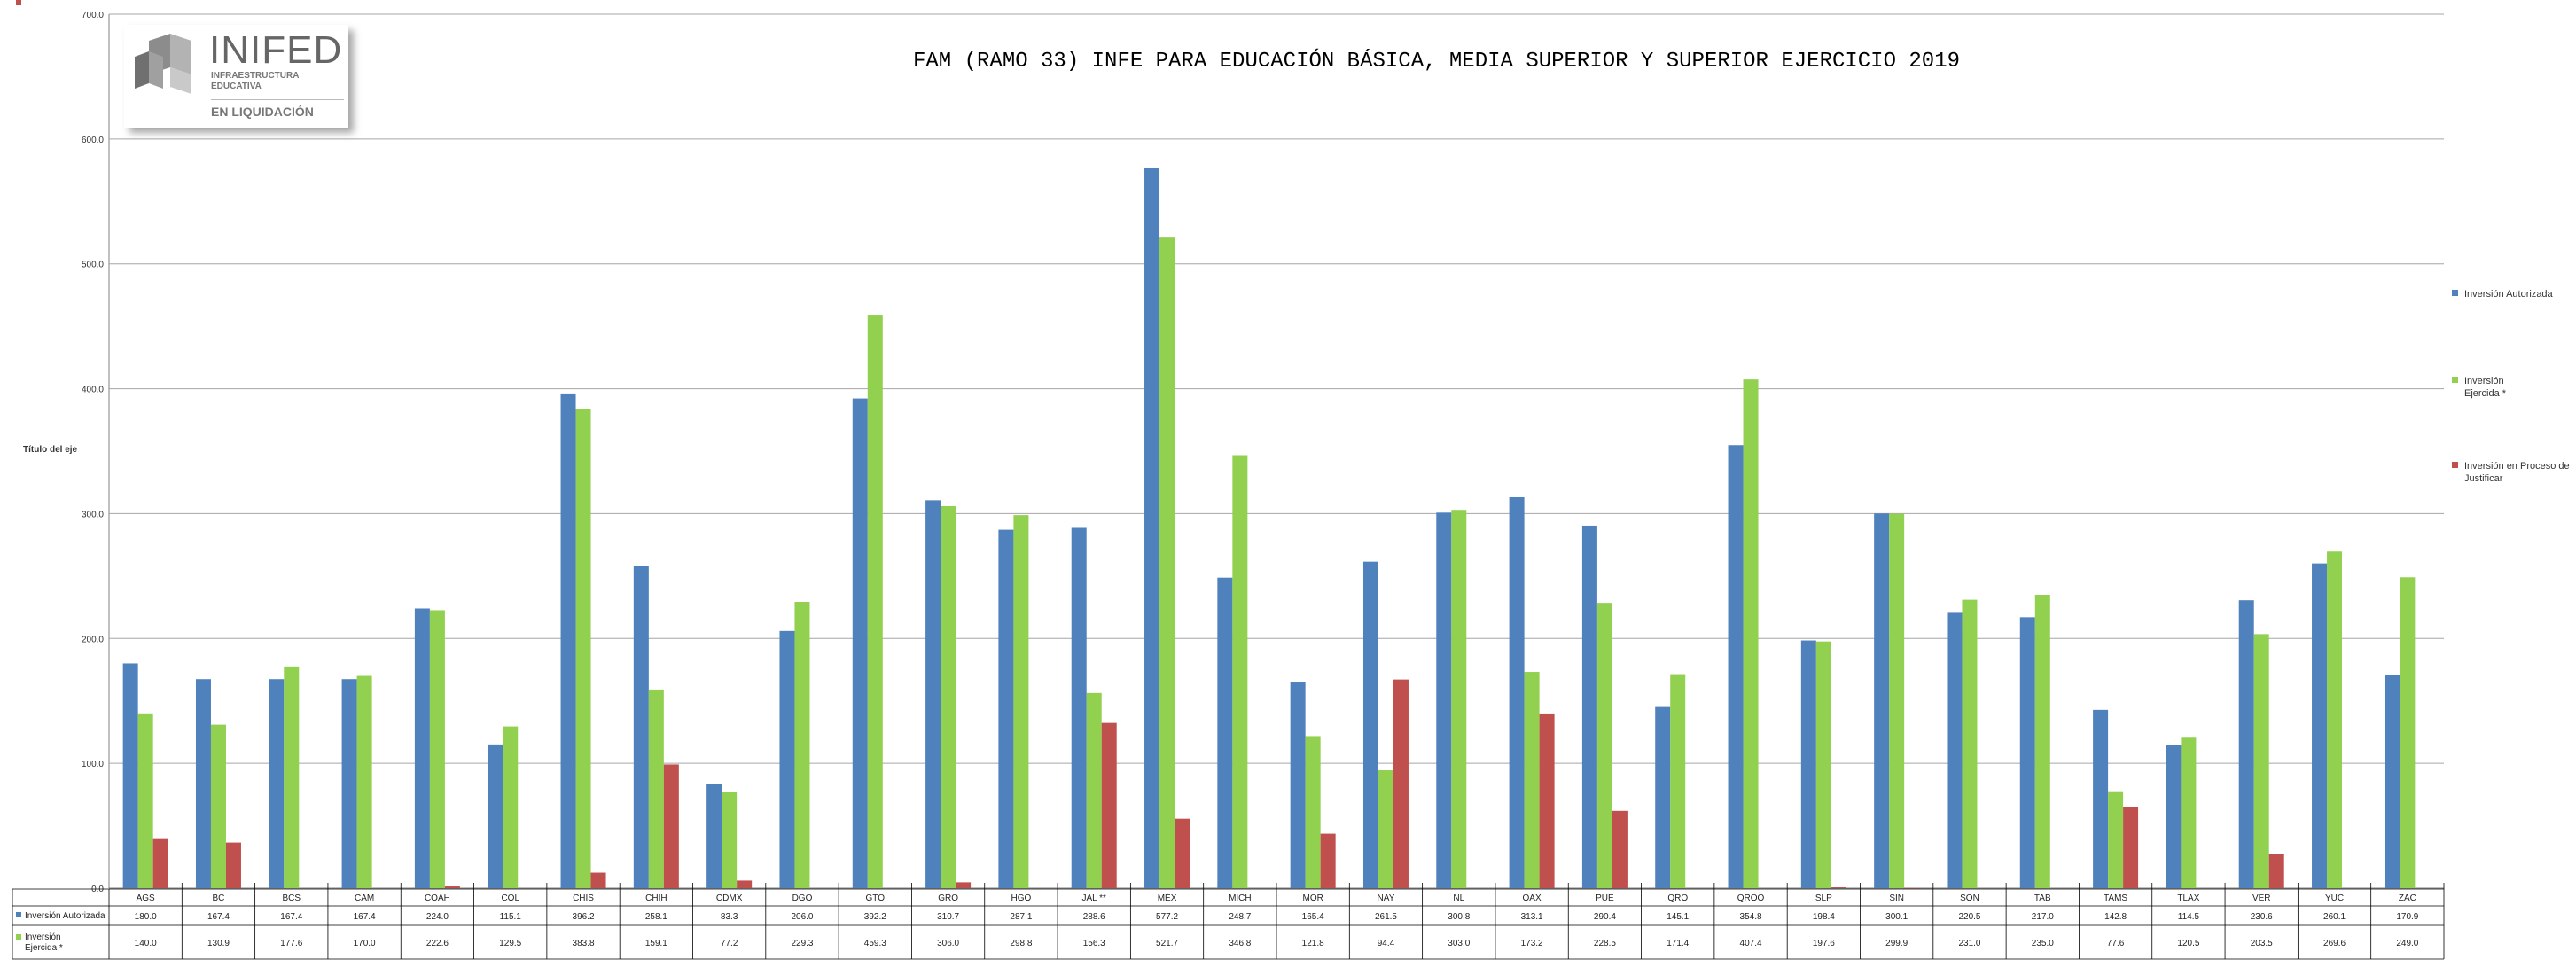 Image resolution: width=2576 pixels, height=975 pixels. Describe the element at coordinates (729, 898) in the screenshot. I see `x-tick-label: CDMX` at that location.